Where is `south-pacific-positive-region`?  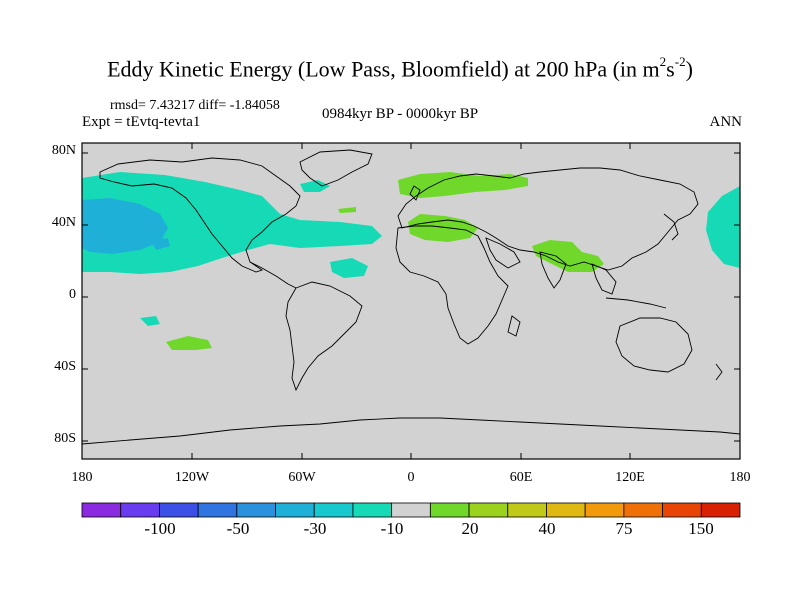 south-pacific-positive-region is located at coordinates (189, 343).